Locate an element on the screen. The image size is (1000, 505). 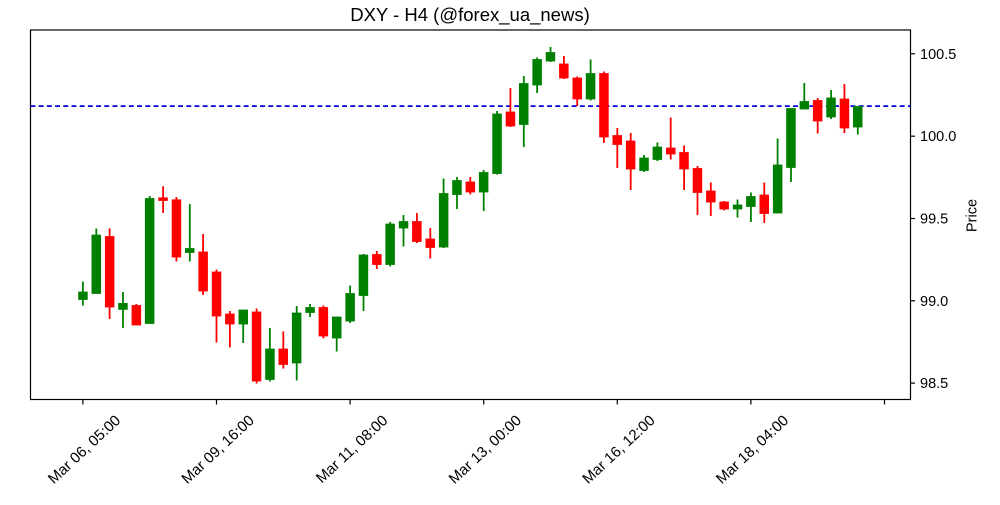
svg-text: 98.5 is located at coordinates (934, 384).